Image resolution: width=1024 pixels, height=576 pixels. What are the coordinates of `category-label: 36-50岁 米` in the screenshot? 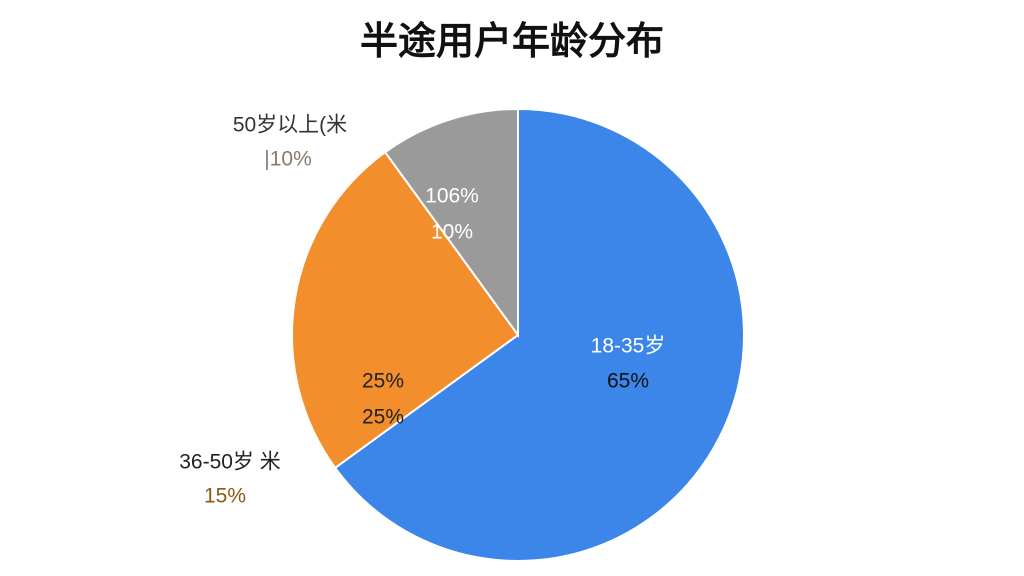 It's located at (230, 462).